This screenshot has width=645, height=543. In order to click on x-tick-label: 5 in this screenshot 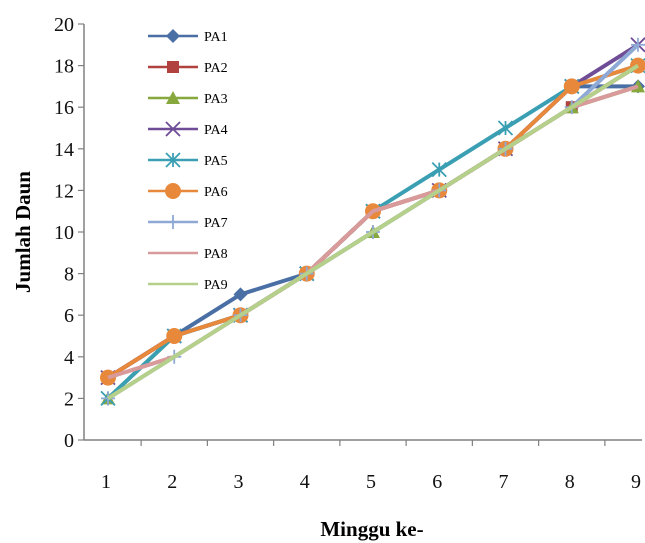, I will do `click(371, 482)`.